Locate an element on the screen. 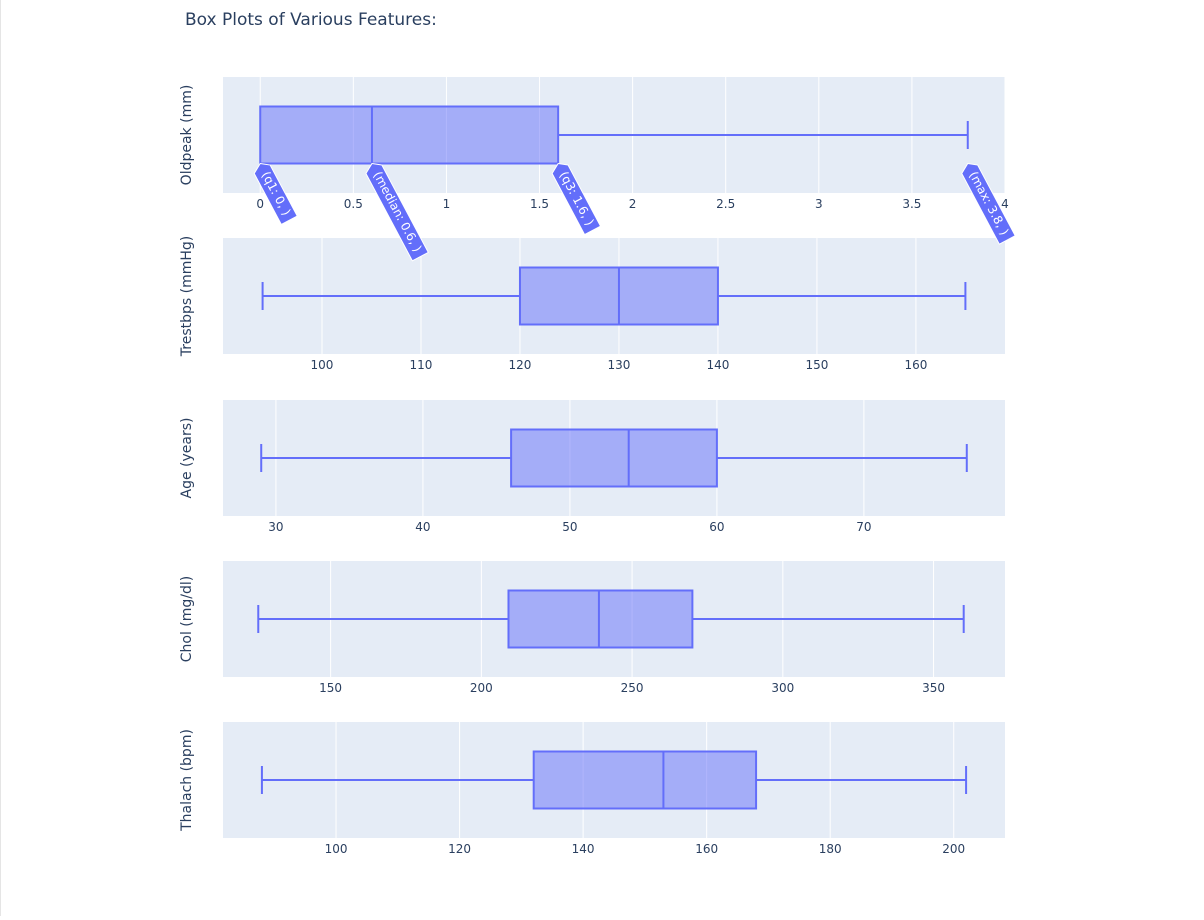 Image resolution: width=1204 pixels, height=920 pixels. x-tick-label: 50 is located at coordinates (569, 527).